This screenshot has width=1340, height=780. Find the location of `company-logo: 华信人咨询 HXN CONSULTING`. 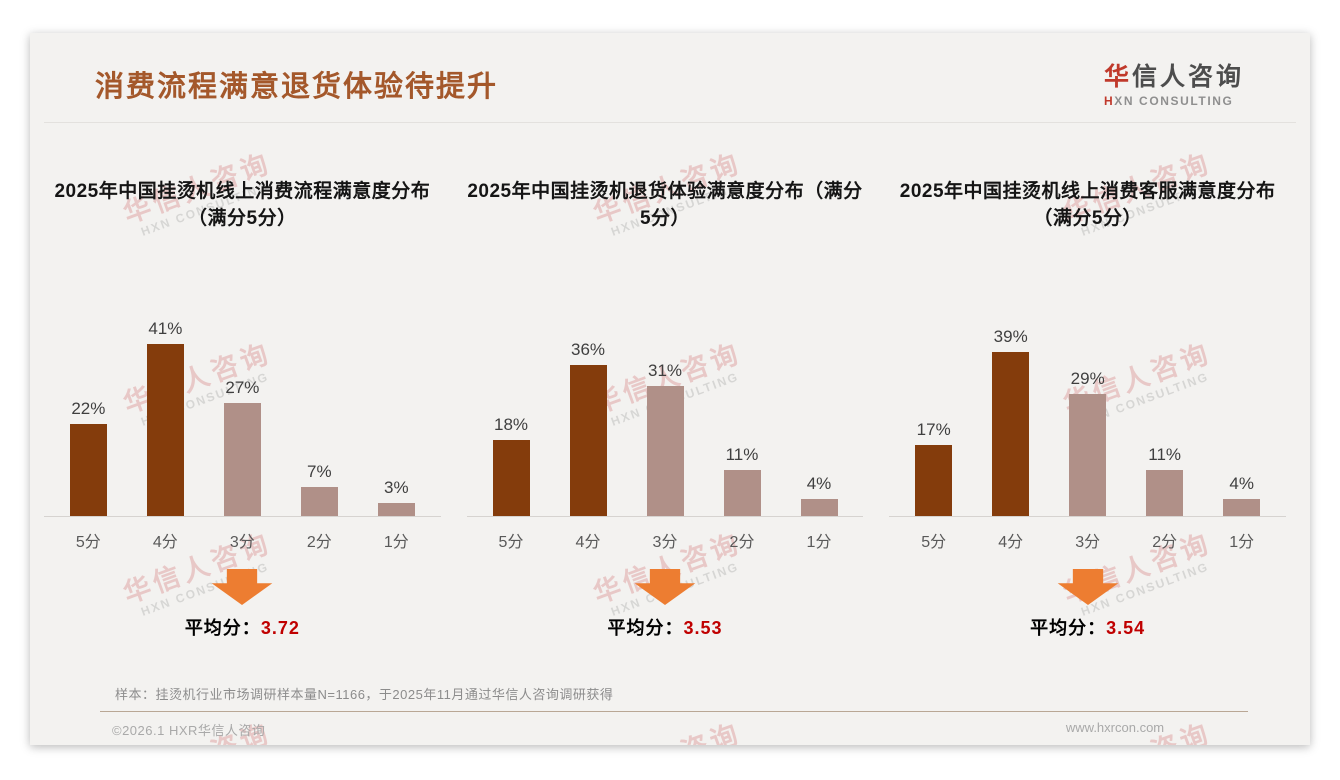

company-logo: 华信人咨询 HXN CONSULTING is located at coordinates (1174, 82).